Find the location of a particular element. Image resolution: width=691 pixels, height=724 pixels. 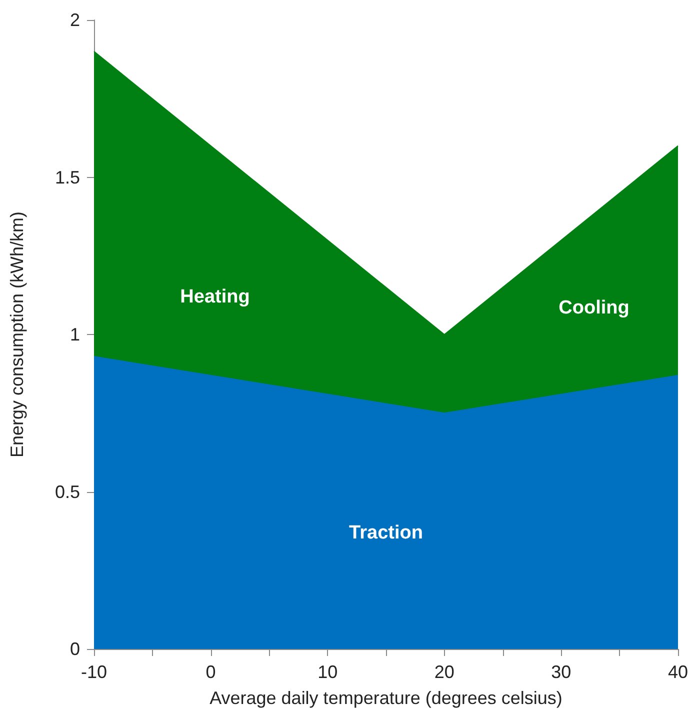

x-tick-label: 30 is located at coordinates (561, 672).